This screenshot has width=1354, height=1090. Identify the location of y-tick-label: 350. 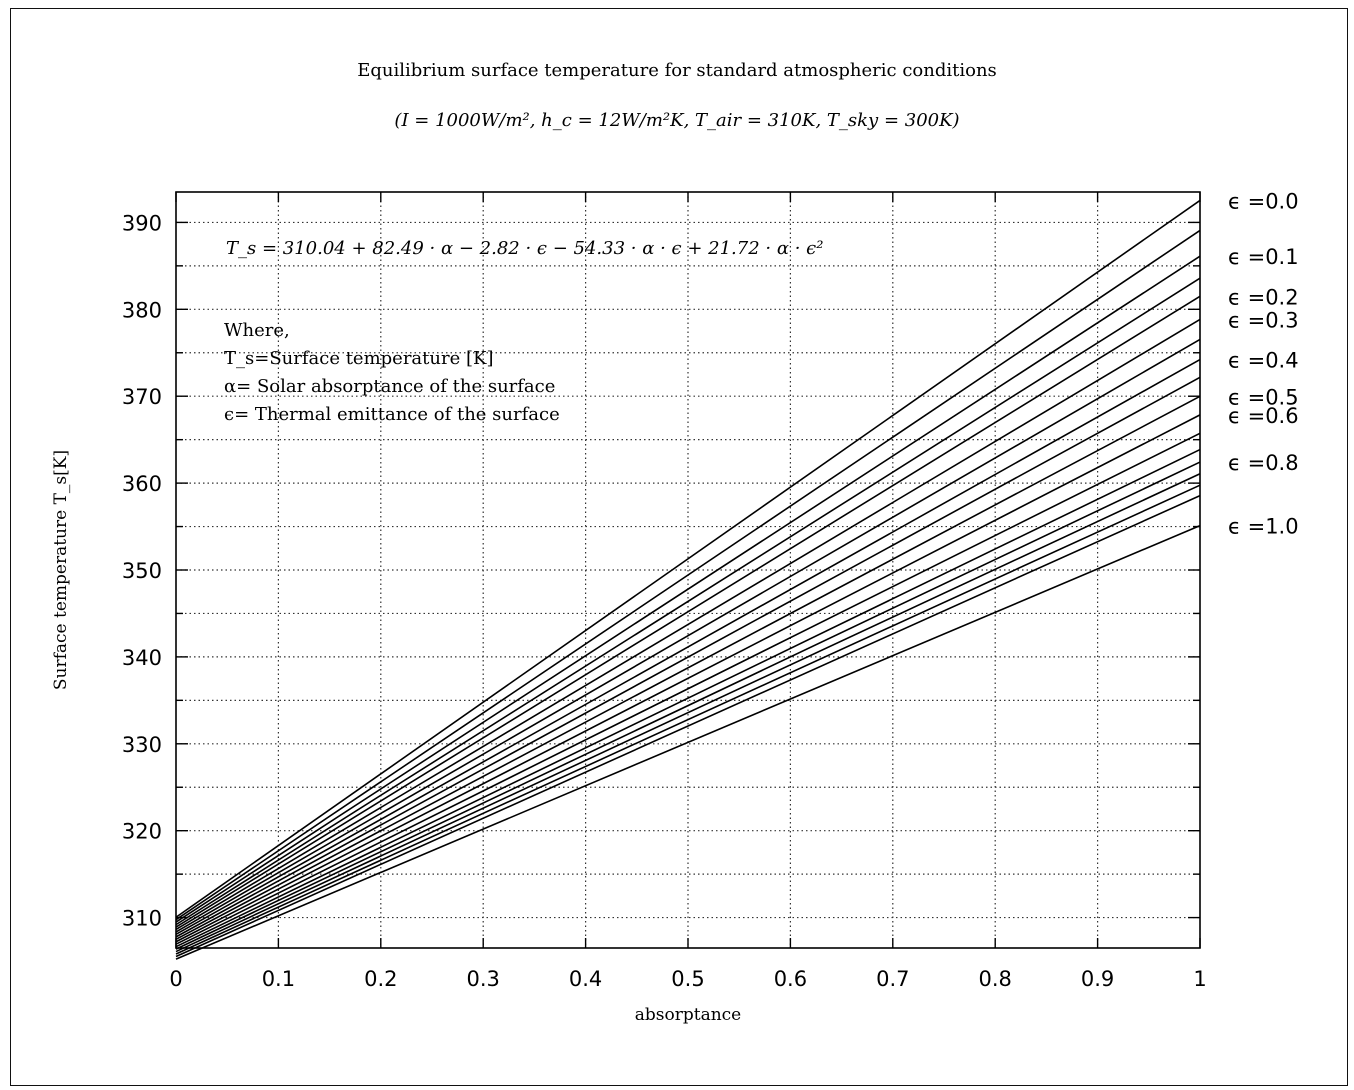
(142, 571).